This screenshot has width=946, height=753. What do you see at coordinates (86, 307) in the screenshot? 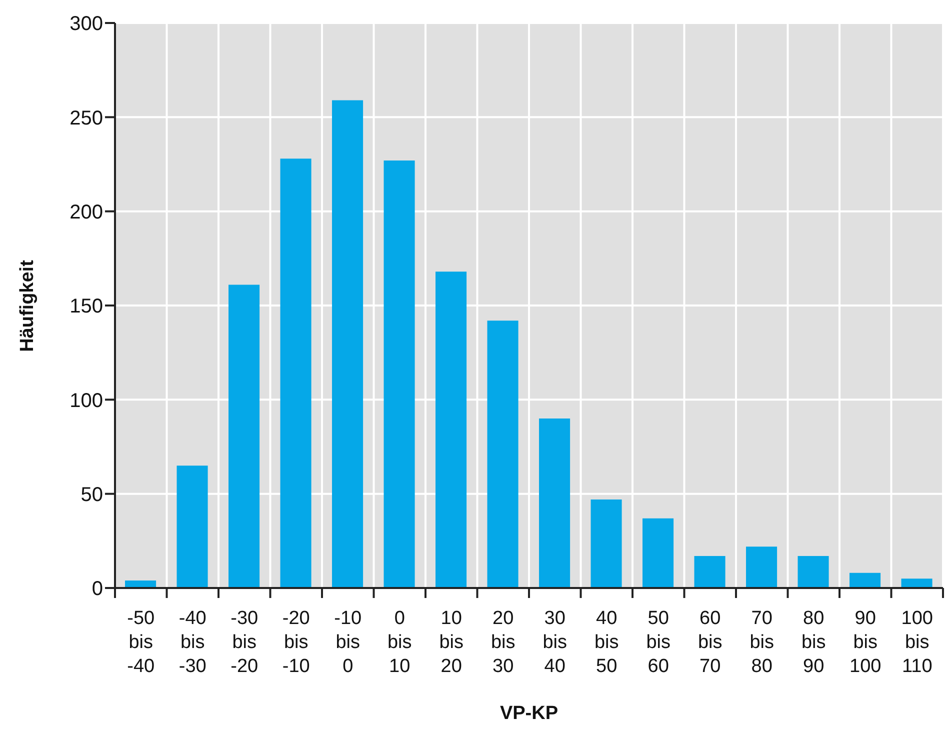
I see `y-tick-label: 150` at bounding box center [86, 307].